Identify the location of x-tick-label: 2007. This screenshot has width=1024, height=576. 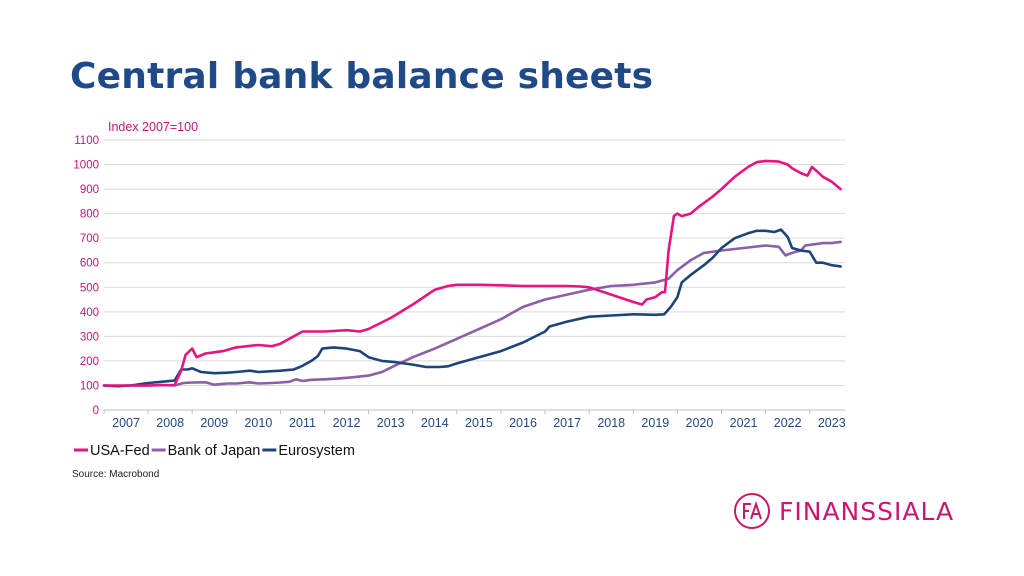
(126, 423).